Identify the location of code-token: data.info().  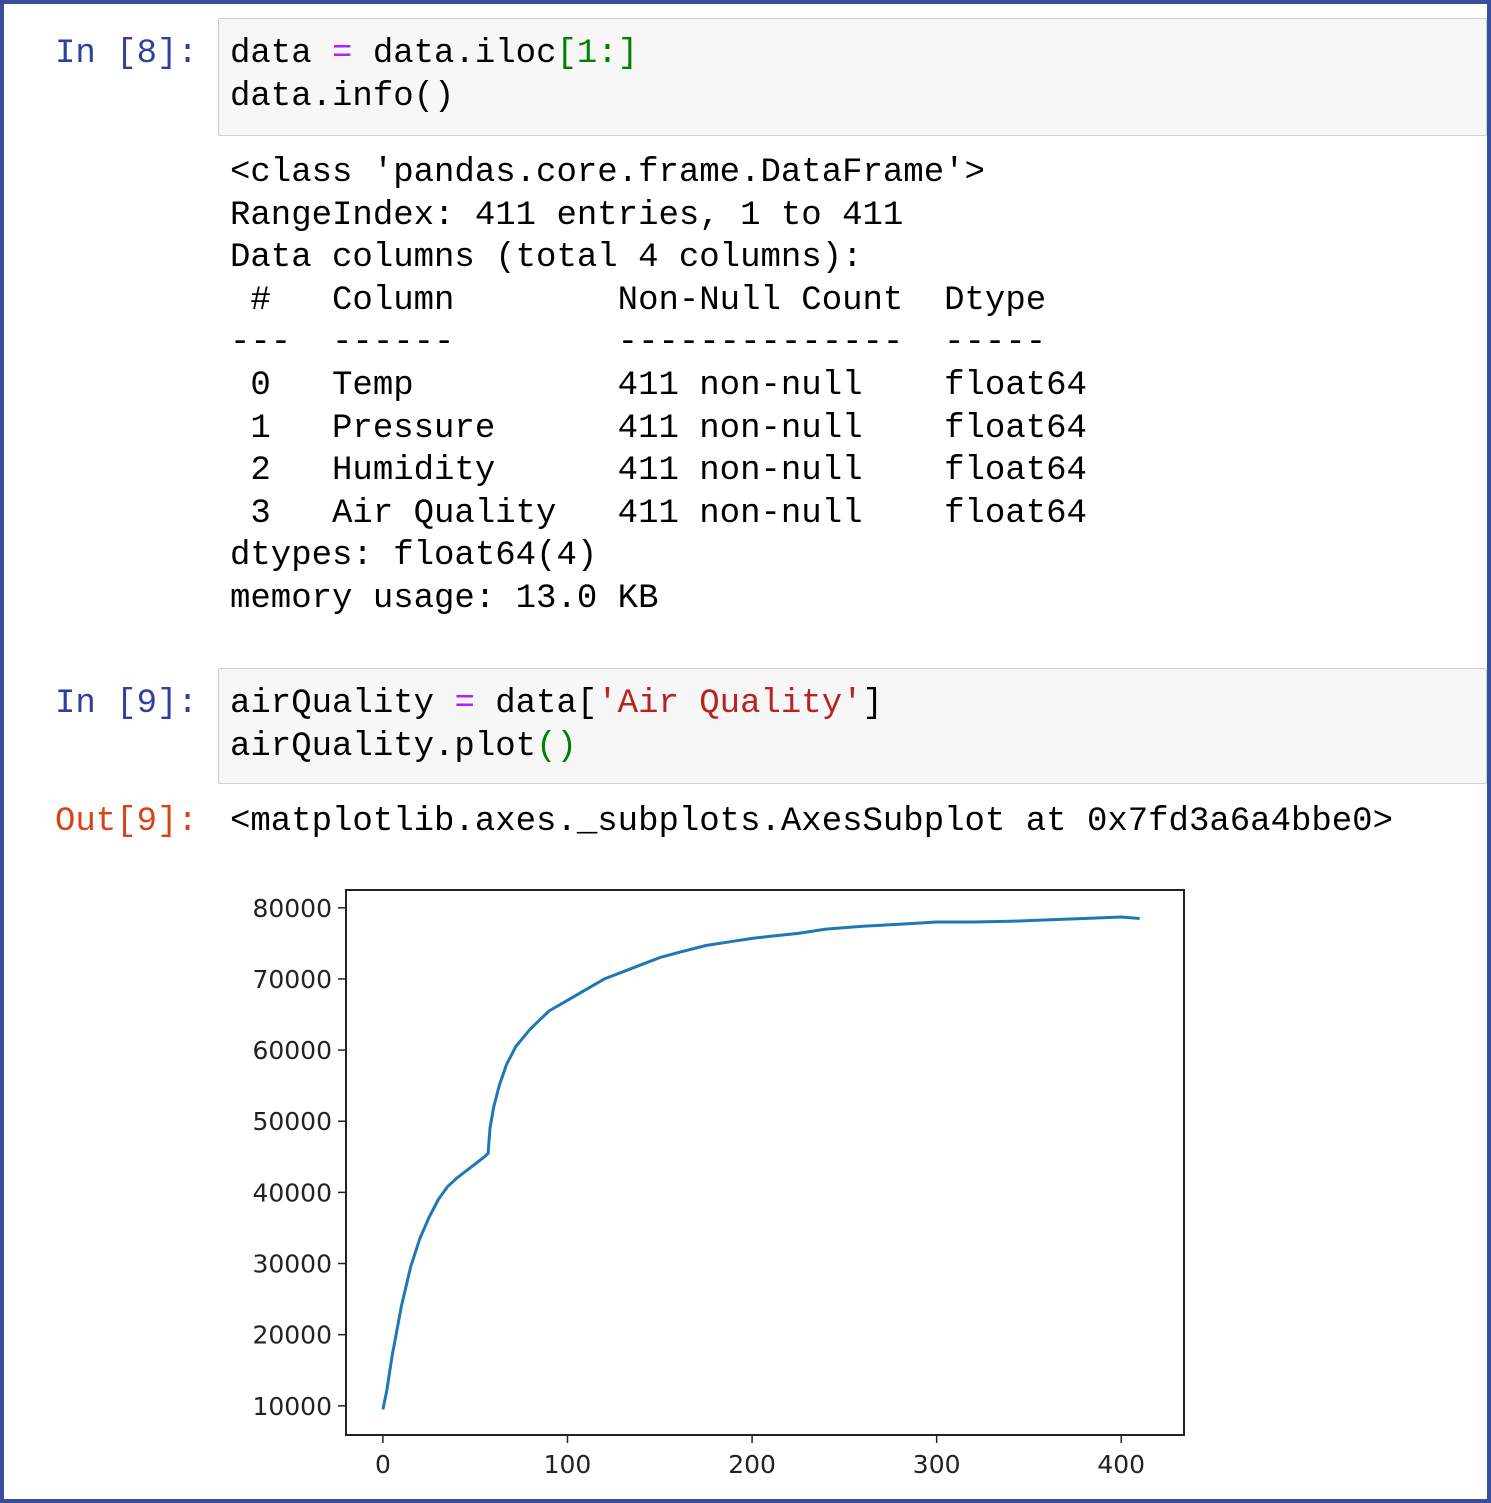
(342, 97).